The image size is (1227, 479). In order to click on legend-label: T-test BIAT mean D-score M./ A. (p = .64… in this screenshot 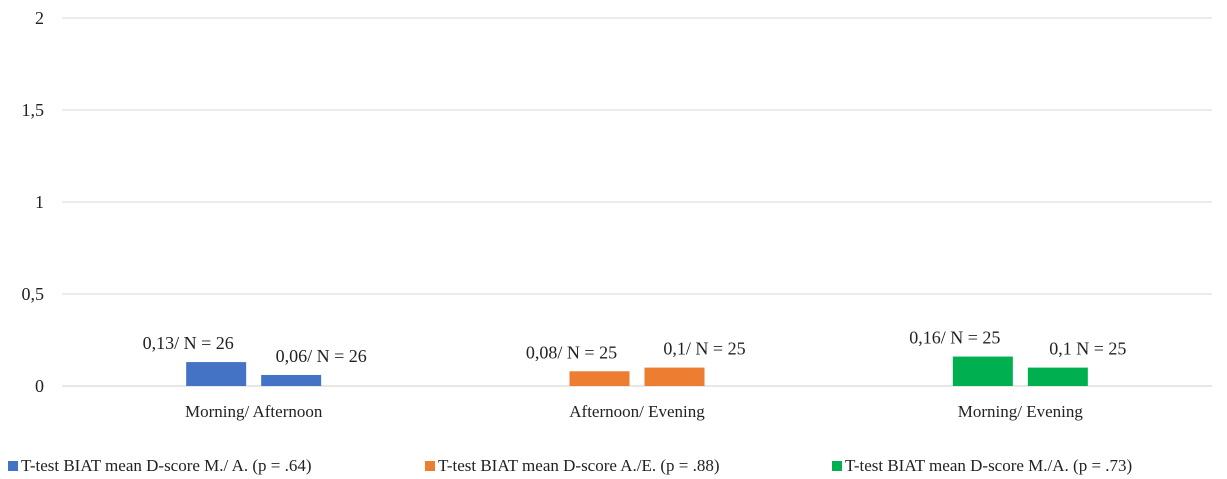, I will do `click(166, 465)`.